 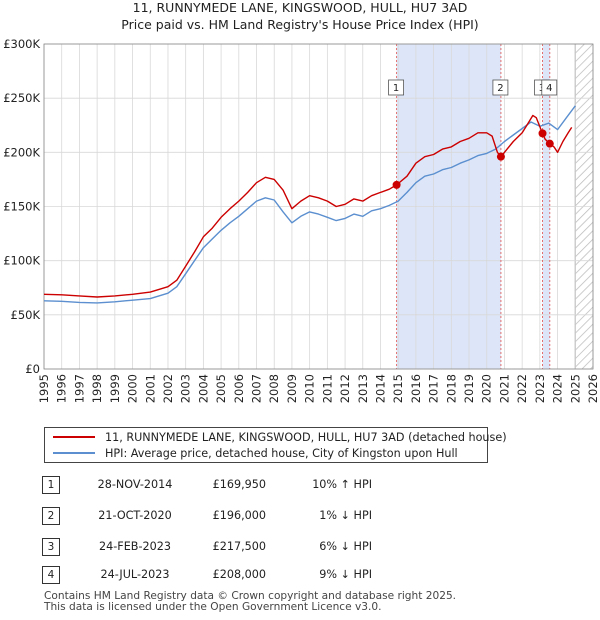 What do you see at coordinates (239, 574) in the screenshot?
I see `transaction-price: £208,000` at bounding box center [239, 574].